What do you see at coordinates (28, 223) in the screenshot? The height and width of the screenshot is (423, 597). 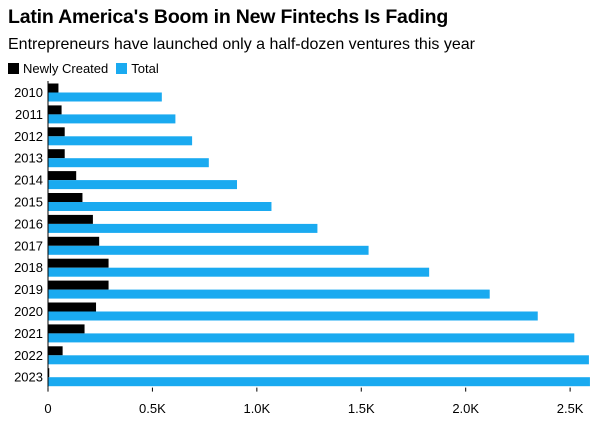 I see `y-tick-label-2016: 2016` at bounding box center [28, 223].